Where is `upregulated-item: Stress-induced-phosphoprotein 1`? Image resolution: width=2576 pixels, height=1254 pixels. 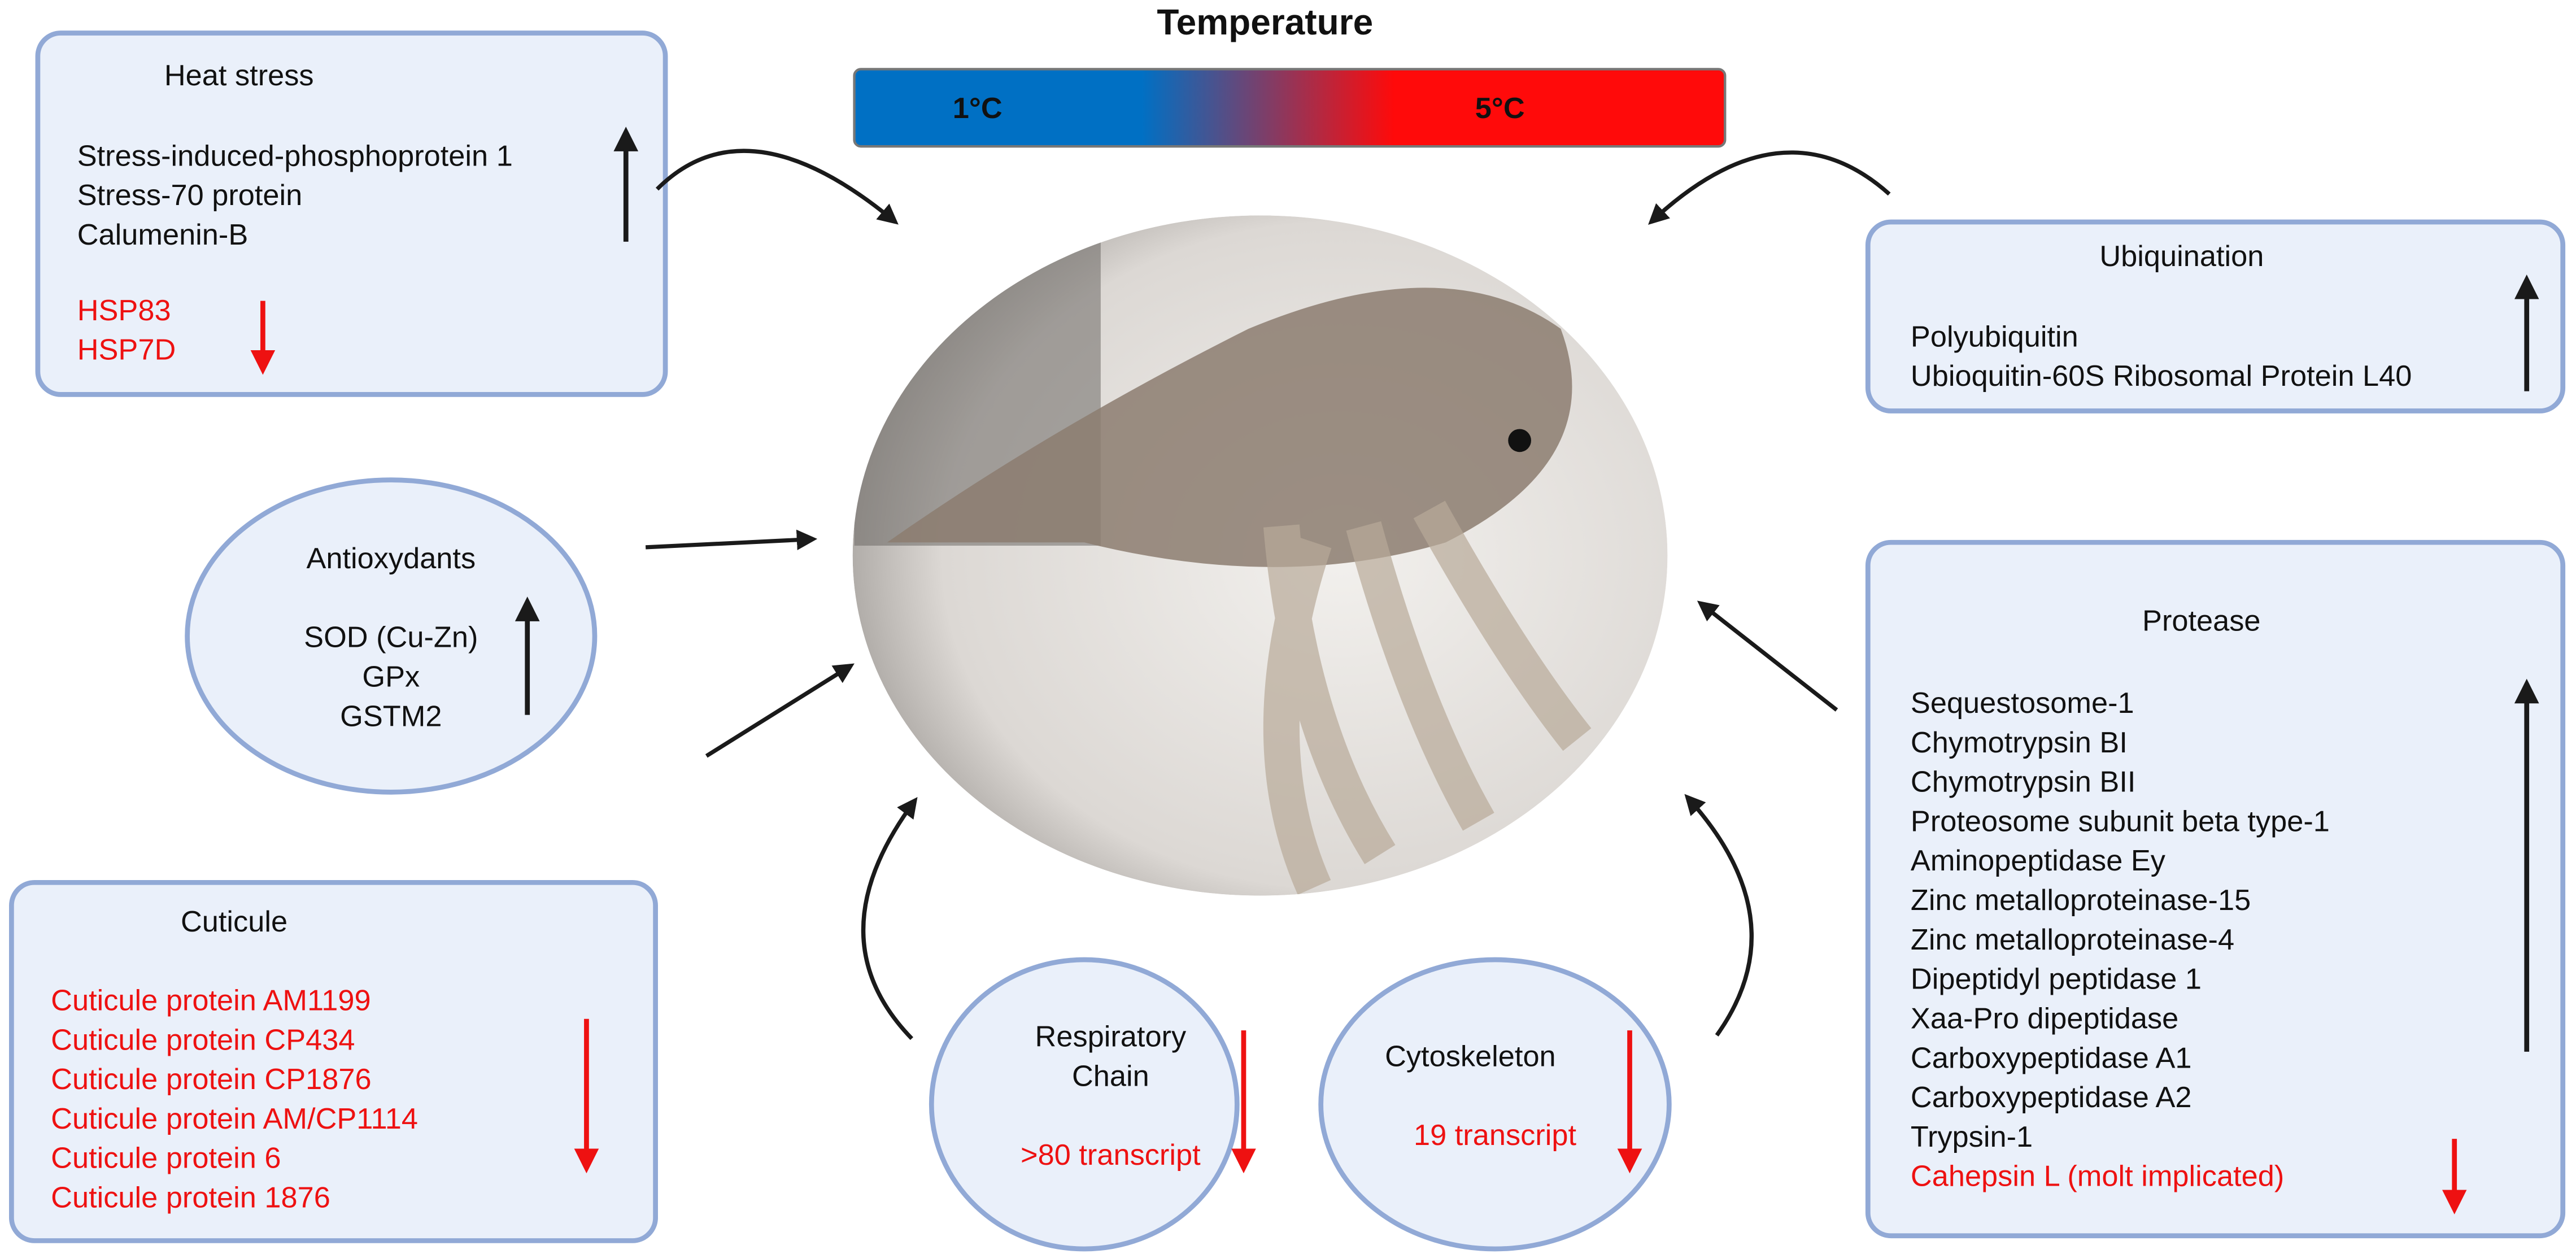 upregulated-item: Stress-induced-phosphoprotein 1 is located at coordinates (295, 156).